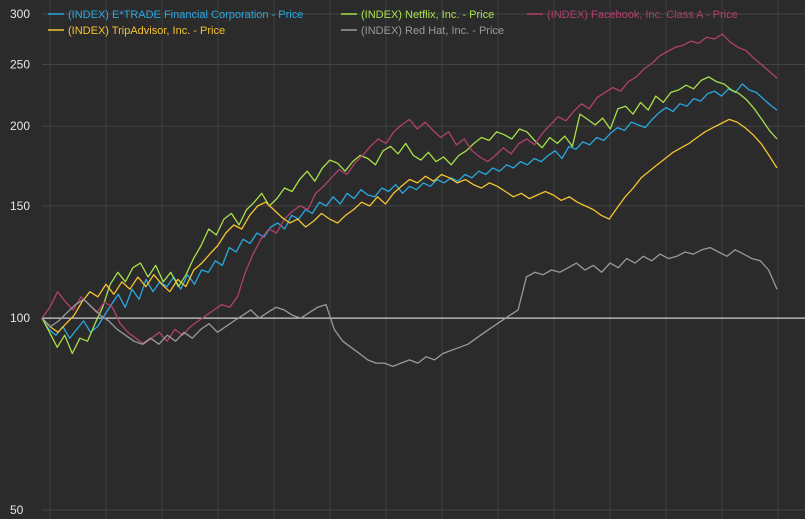 This screenshot has height=519, width=805. What do you see at coordinates (20, 64) in the screenshot?
I see `y-tick-label: 250` at bounding box center [20, 64].